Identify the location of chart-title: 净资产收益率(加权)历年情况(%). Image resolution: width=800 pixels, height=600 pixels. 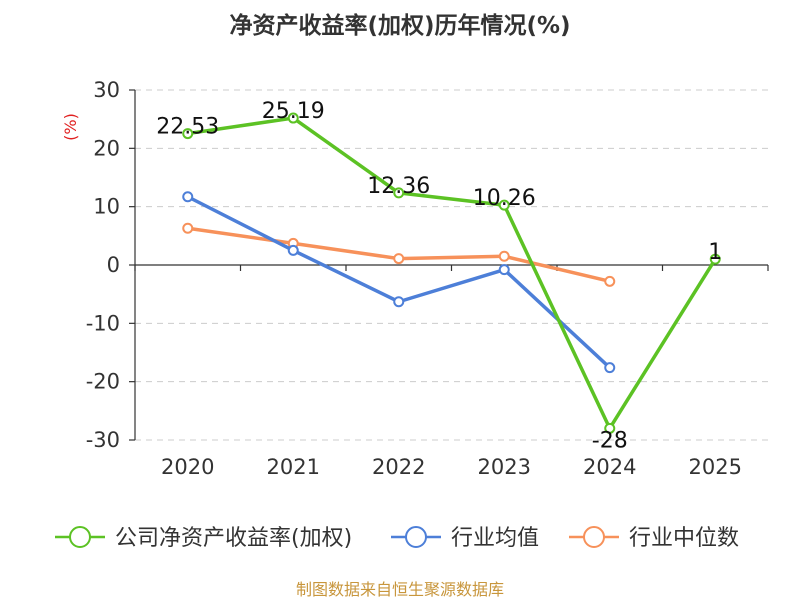
(399, 25).